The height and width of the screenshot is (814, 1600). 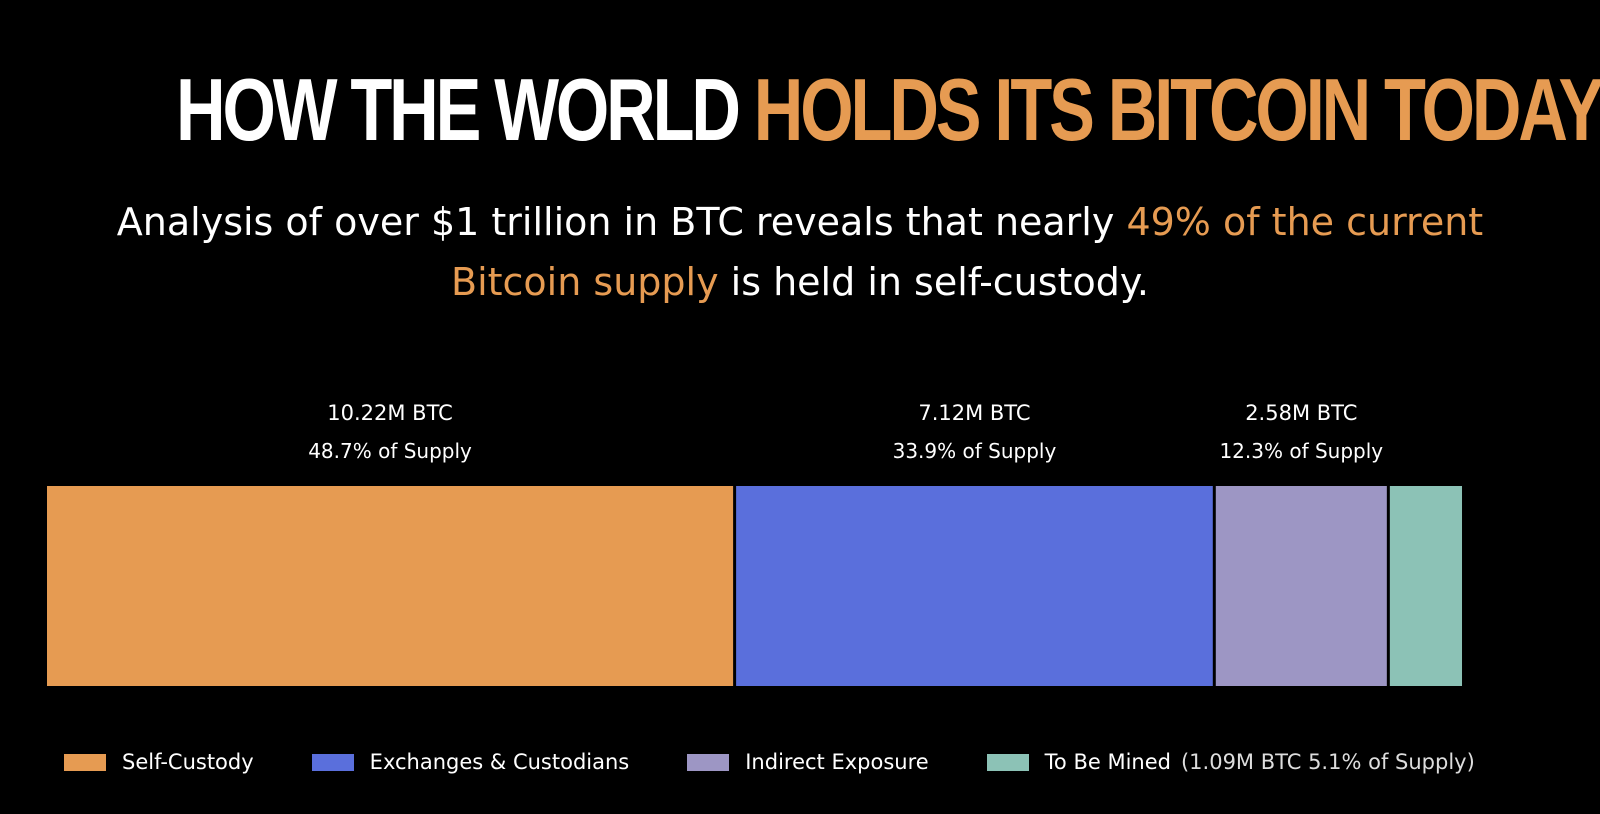 What do you see at coordinates (188, 762) in the screenshot?
I see `legend-label-self-custody: Self-Custody` at bounding box center [188, 762].